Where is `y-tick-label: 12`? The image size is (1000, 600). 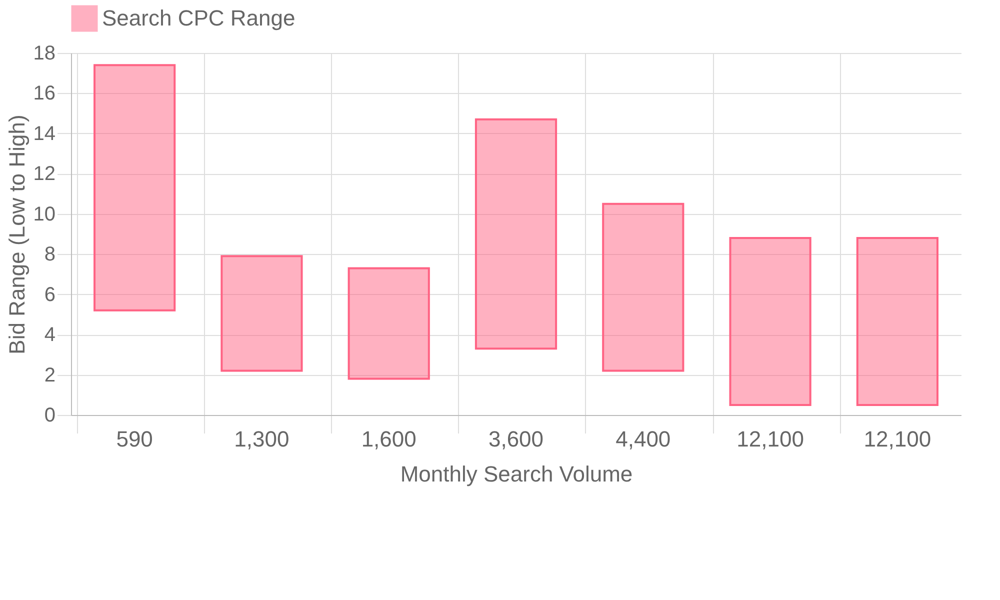
y-tick-label: 12 is located at coordinates (44, 174).